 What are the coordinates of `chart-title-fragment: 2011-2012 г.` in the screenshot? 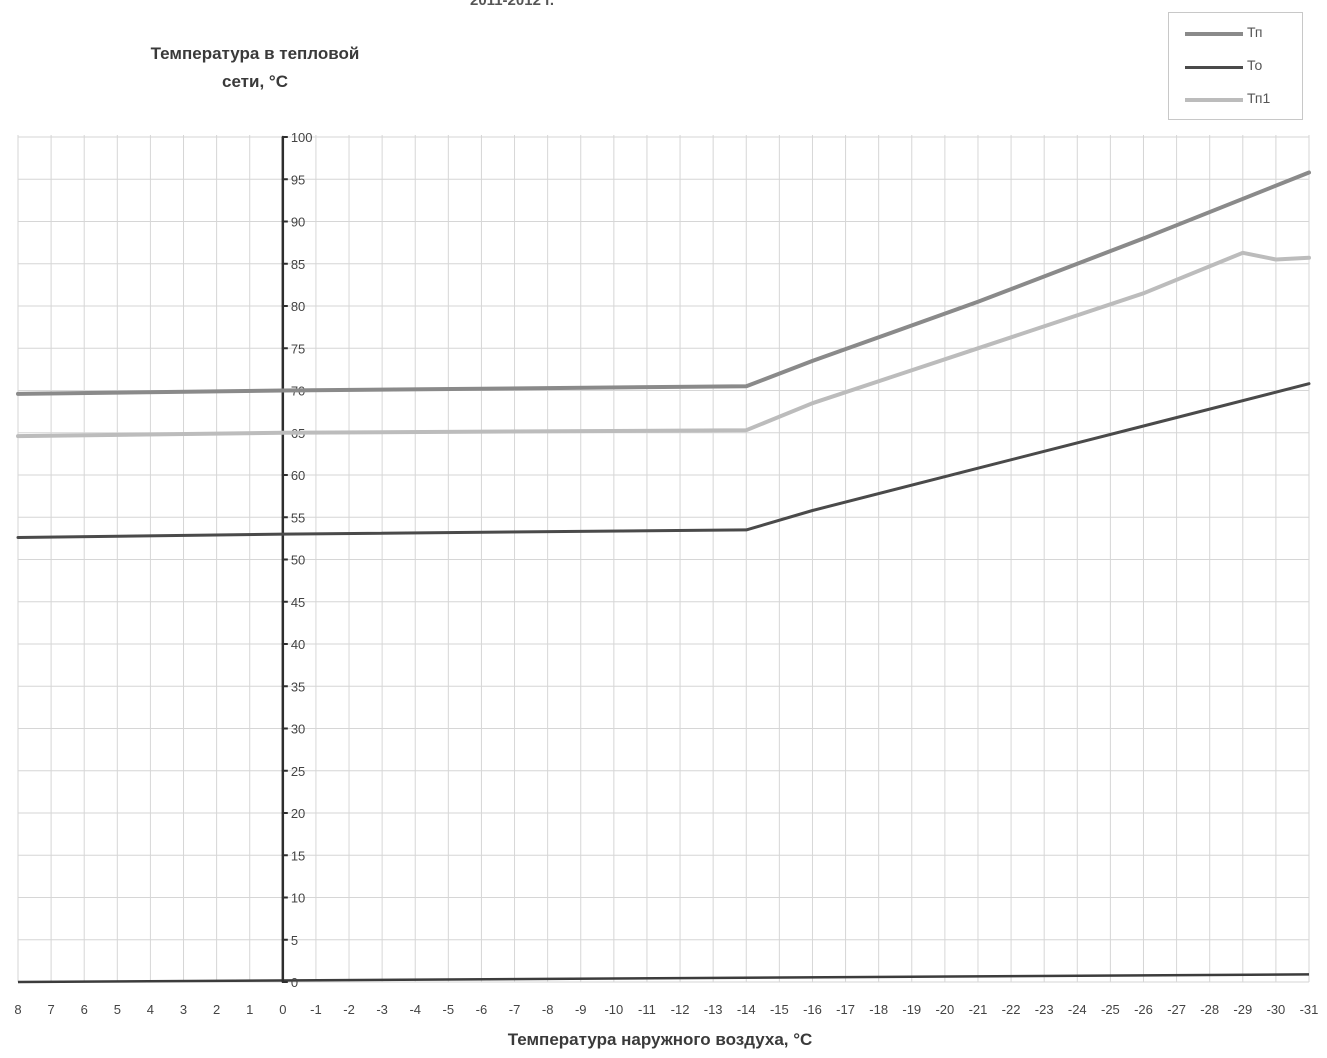 It's located at (512, 4).